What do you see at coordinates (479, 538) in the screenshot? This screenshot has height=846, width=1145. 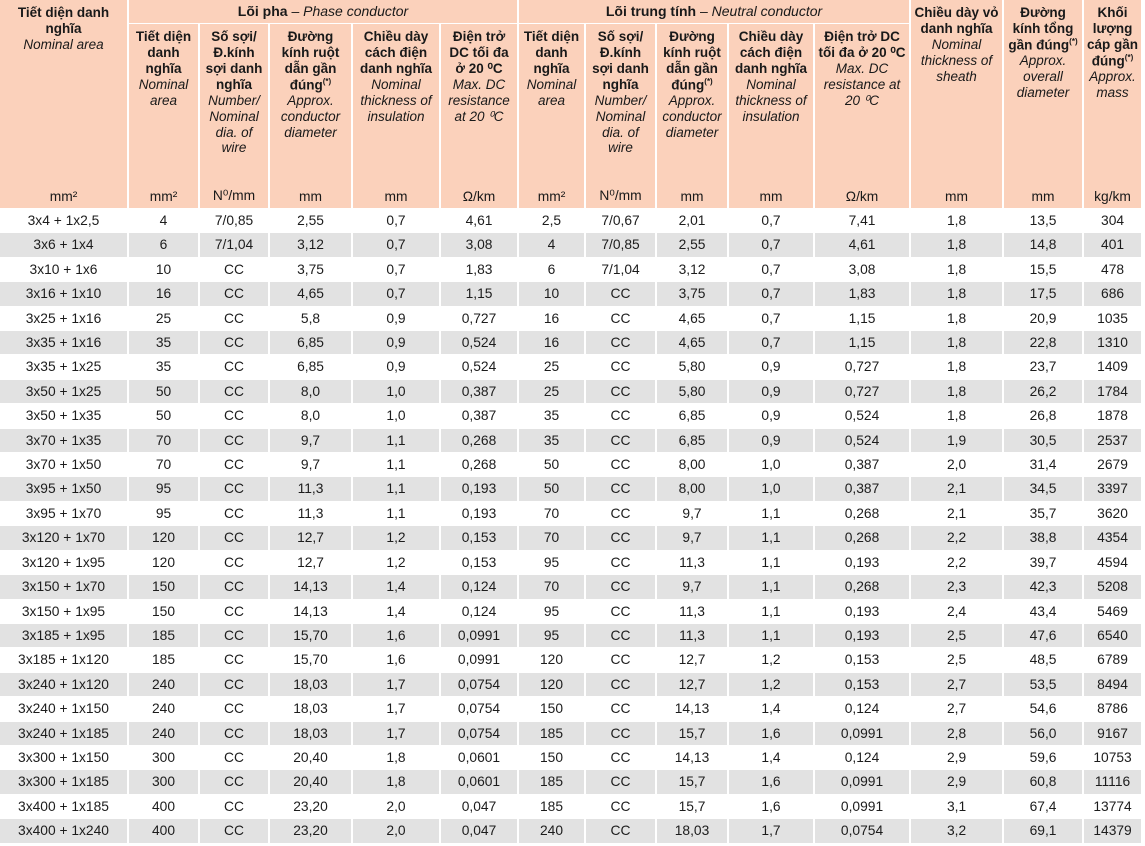 I see `cell-phase-dc-resistance: 0,153` at bounding box center [479, 538].